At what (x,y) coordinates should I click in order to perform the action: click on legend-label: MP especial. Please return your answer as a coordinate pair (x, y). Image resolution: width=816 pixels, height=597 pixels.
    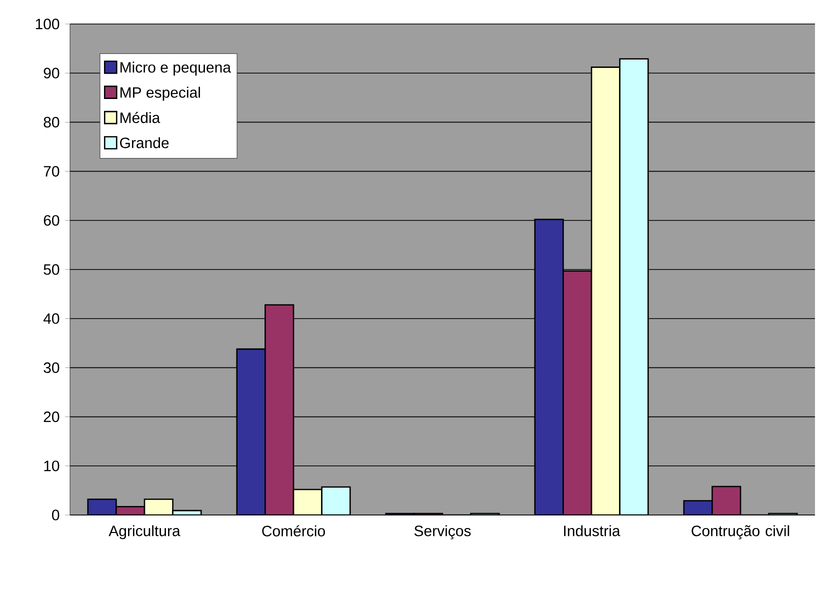
    Looking at the image, I should click on (160, 93).